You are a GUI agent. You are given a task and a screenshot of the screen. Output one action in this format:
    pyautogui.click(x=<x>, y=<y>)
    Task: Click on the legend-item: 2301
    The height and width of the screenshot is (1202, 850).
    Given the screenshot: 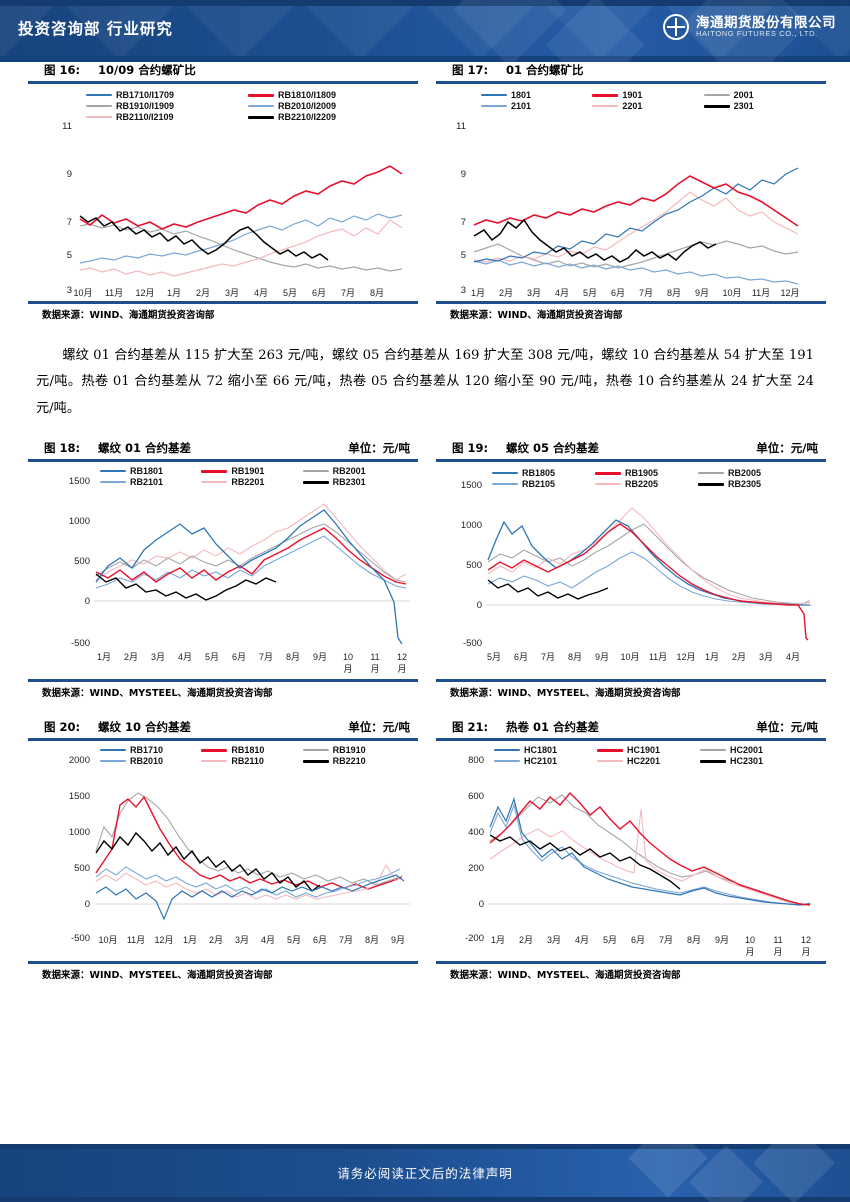 What is the action you would take?
    pyautogui.click(x=757, y=106)
    